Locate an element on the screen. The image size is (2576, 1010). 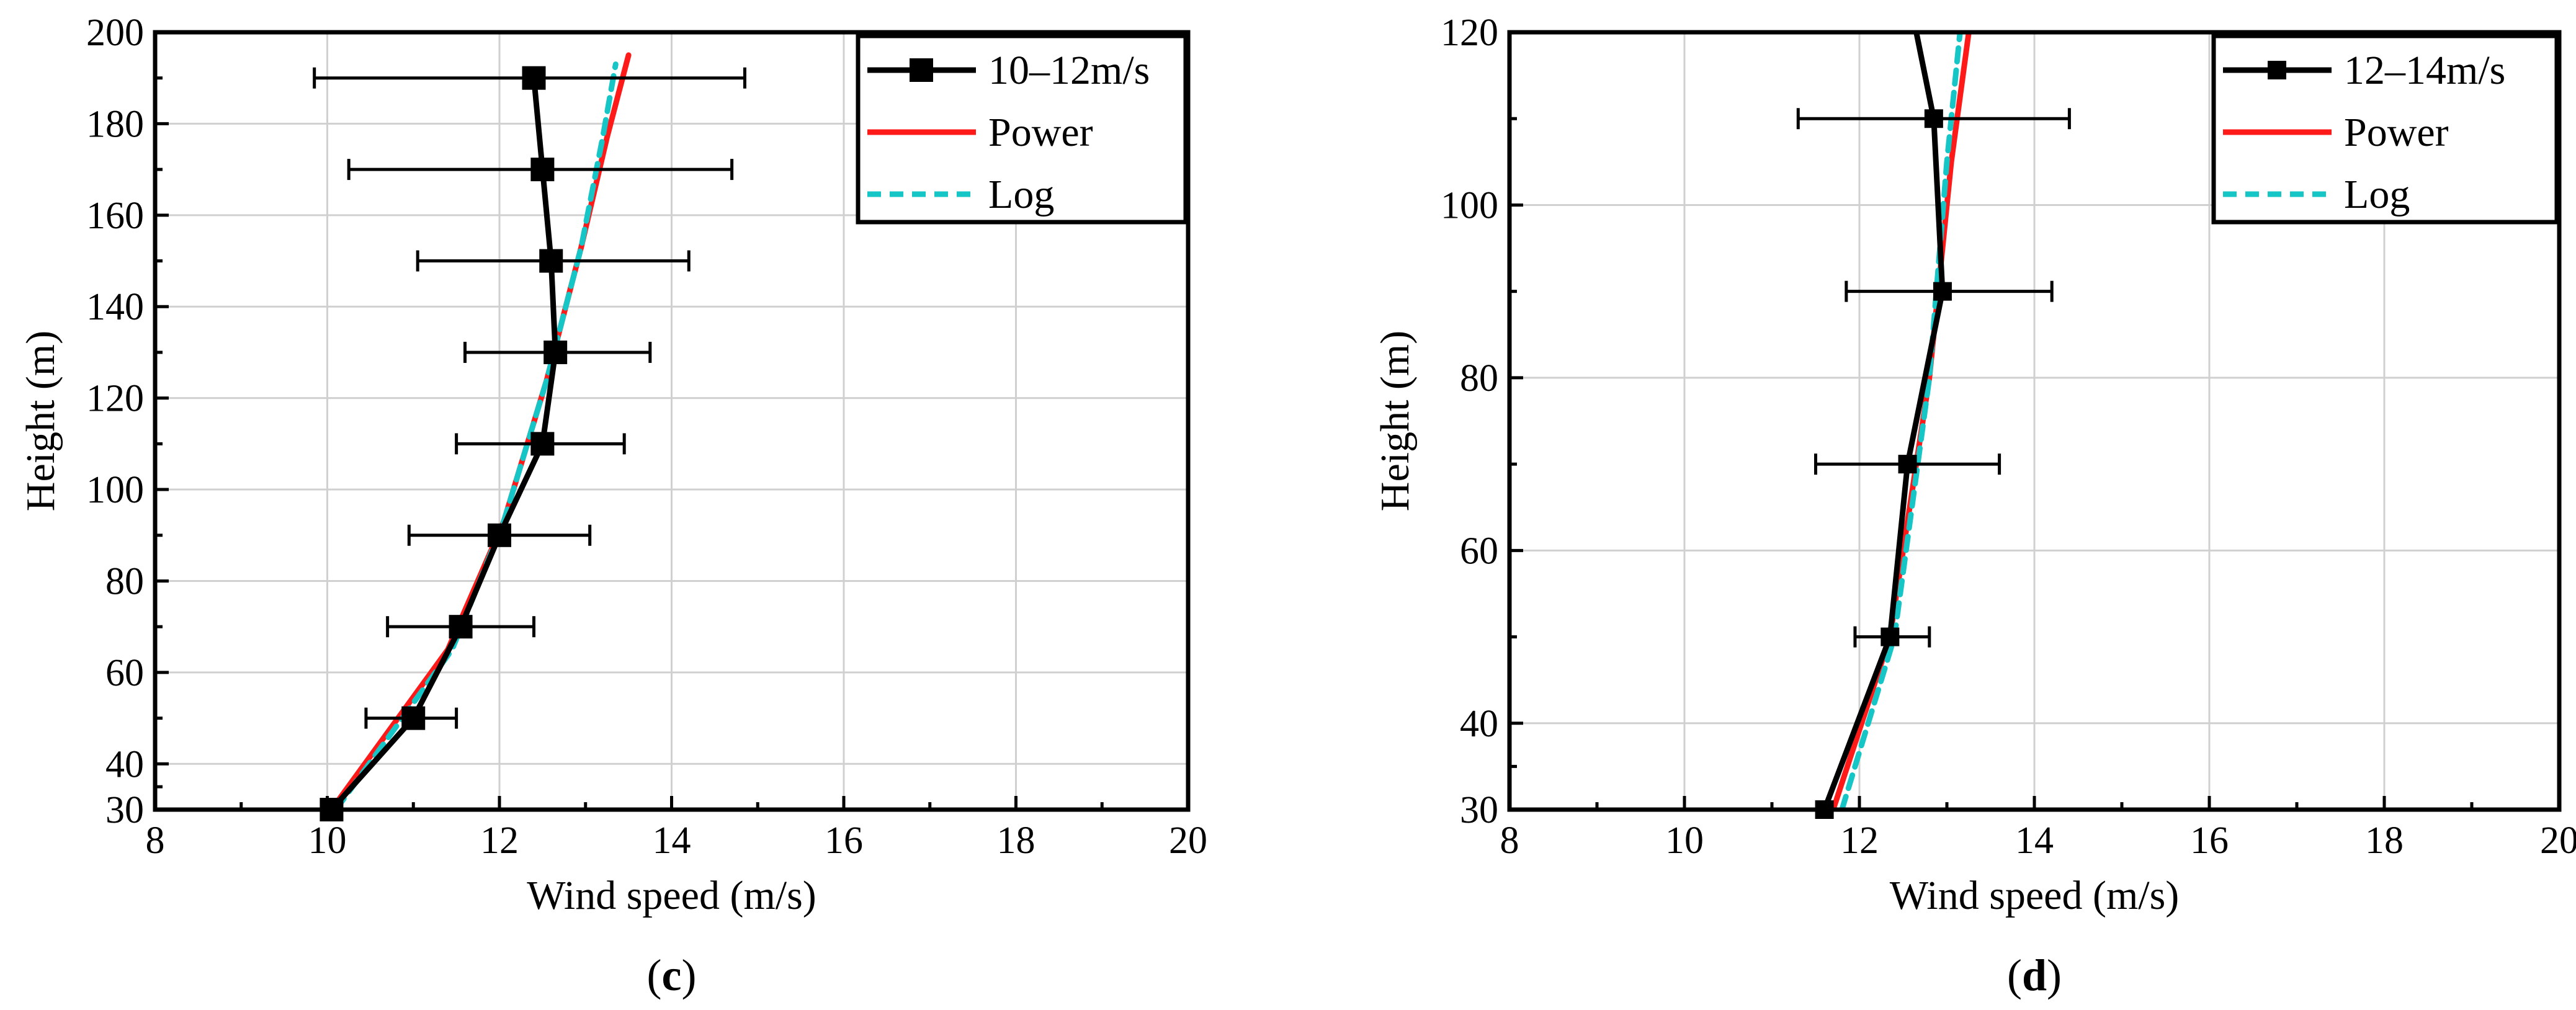
panel-label: (d) is located at coordinates (2034, 975).